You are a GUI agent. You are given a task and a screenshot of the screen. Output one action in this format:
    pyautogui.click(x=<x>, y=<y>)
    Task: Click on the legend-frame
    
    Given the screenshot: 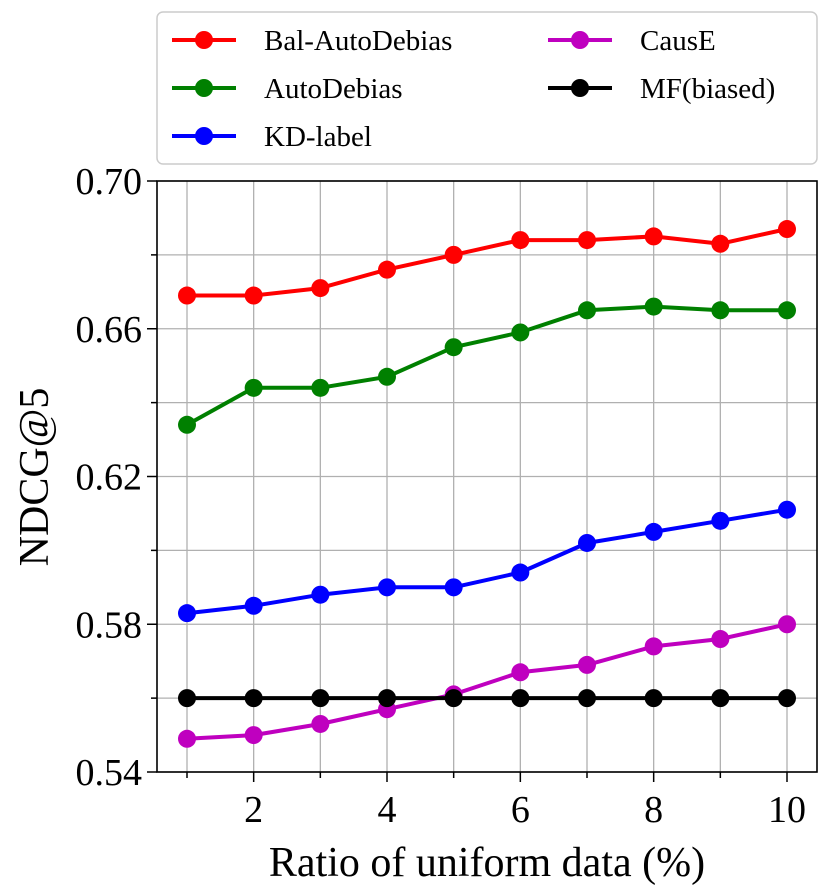 What is the action you would take?
    pyautogui.click(x=487, y=88)
    